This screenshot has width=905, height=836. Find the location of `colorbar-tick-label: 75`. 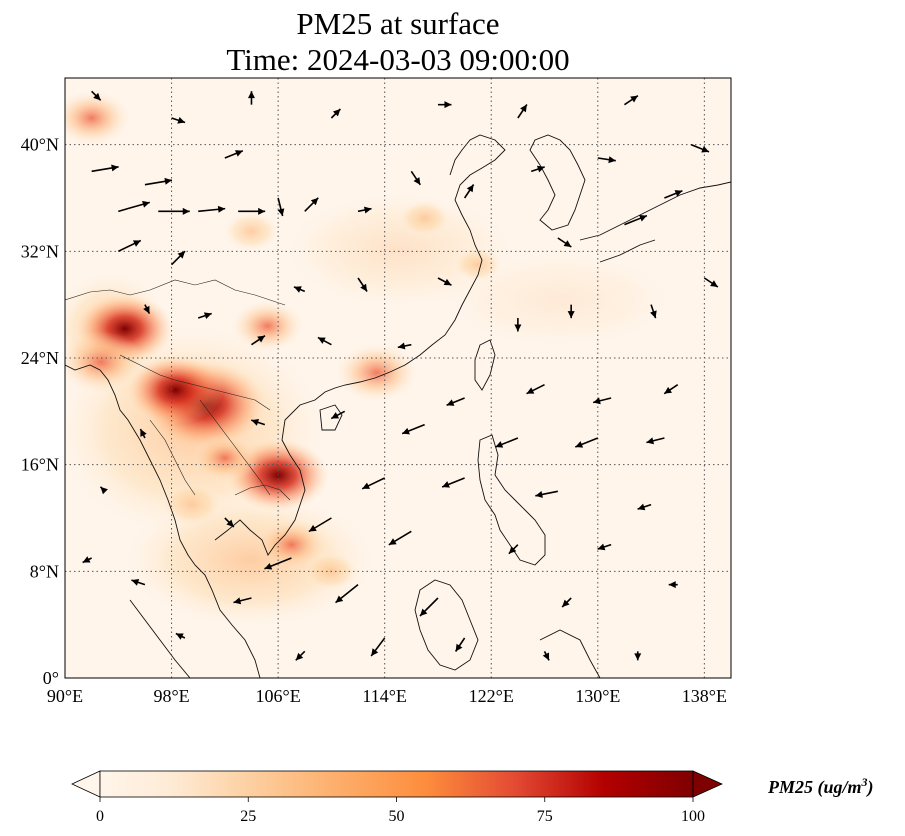

colorbar-tick-label: 75 is located at coordinates (545, 816).